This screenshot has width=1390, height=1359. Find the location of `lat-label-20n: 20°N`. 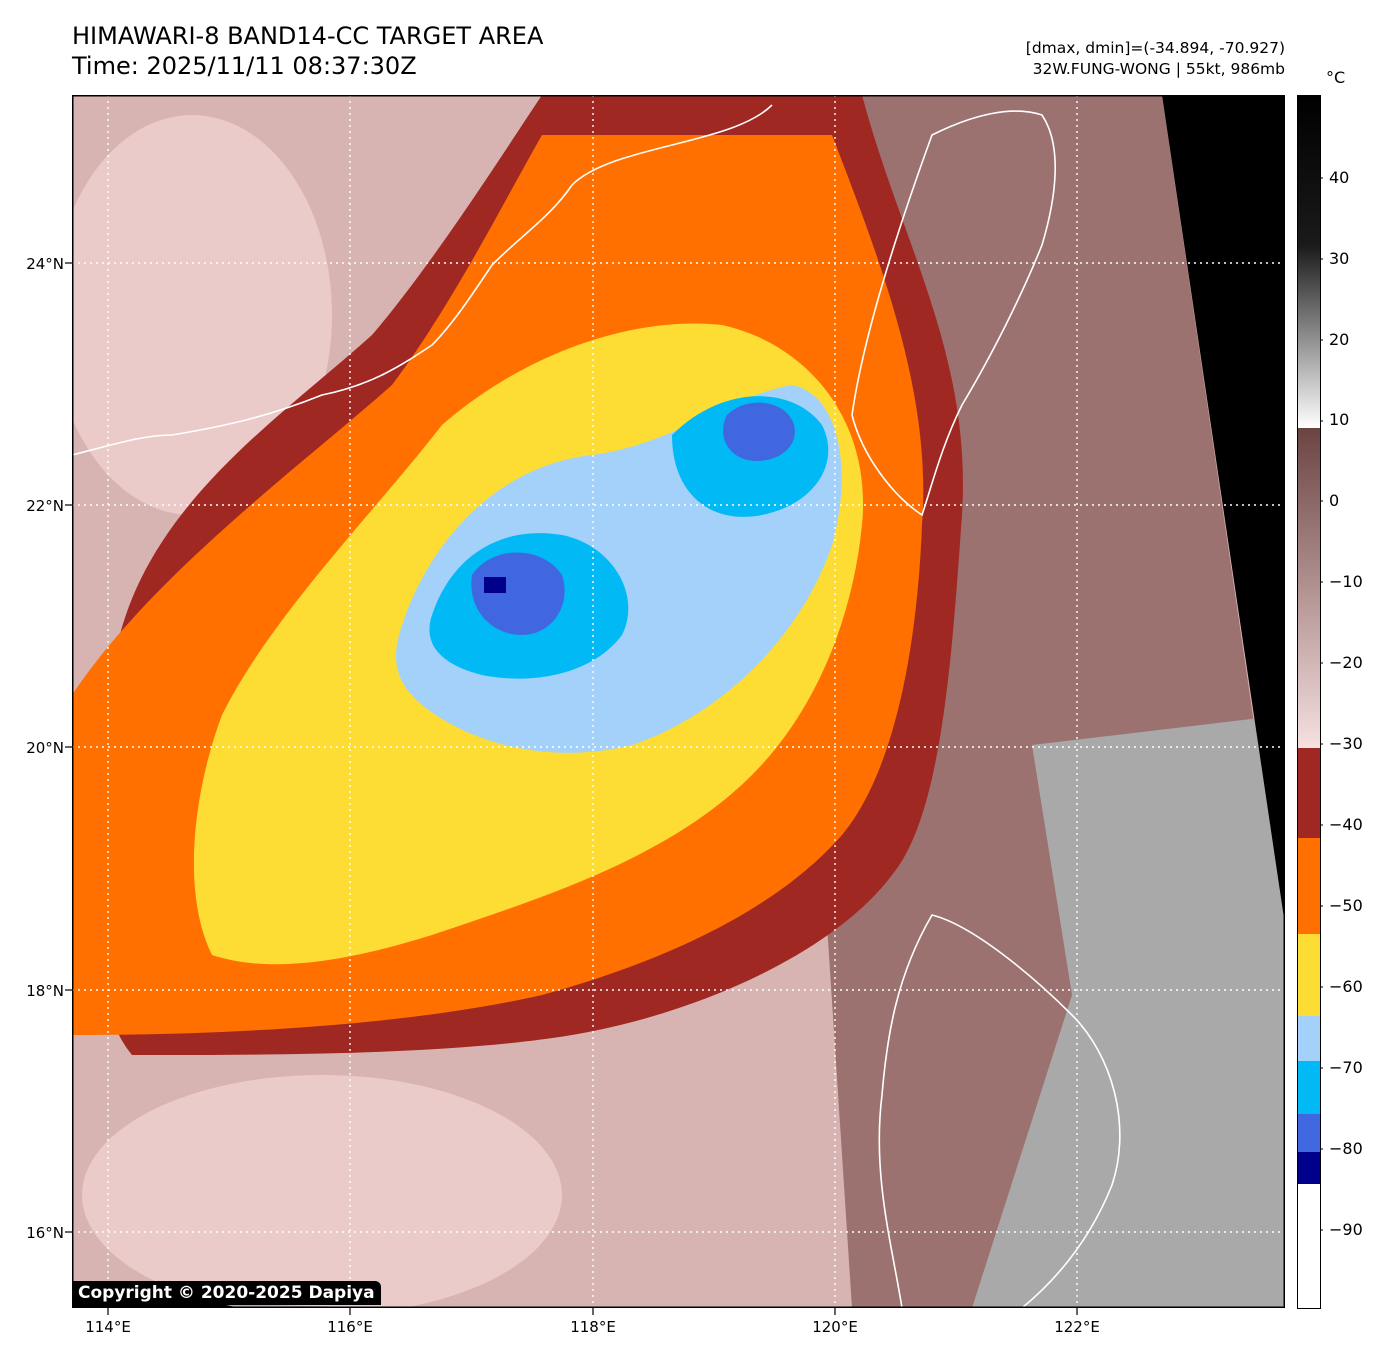

lat-label-20n: 20°N is located at coordinates (45, 748).